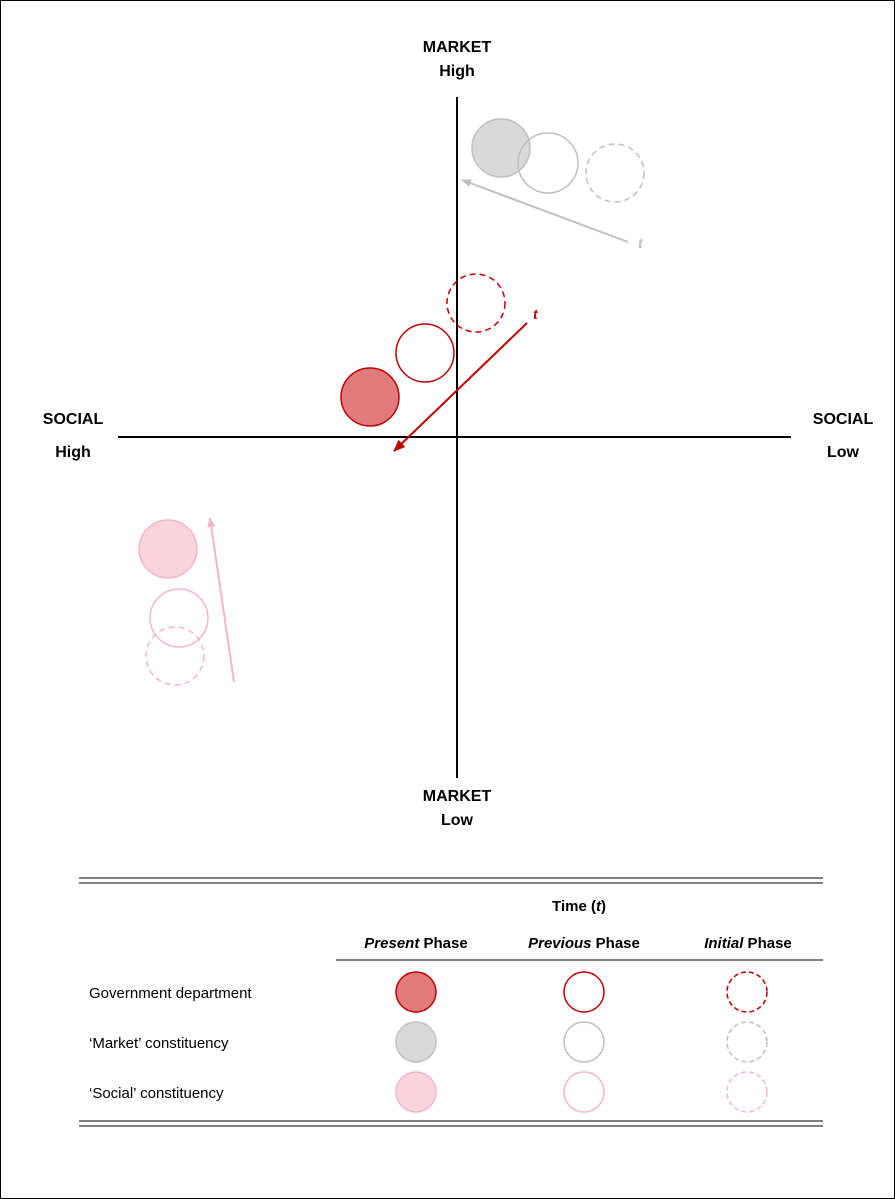 The image size is (895, 1199). Describe the element at coordinates (221, 600) in the screenshot. I see `social-trajectory-arrow` at that location.